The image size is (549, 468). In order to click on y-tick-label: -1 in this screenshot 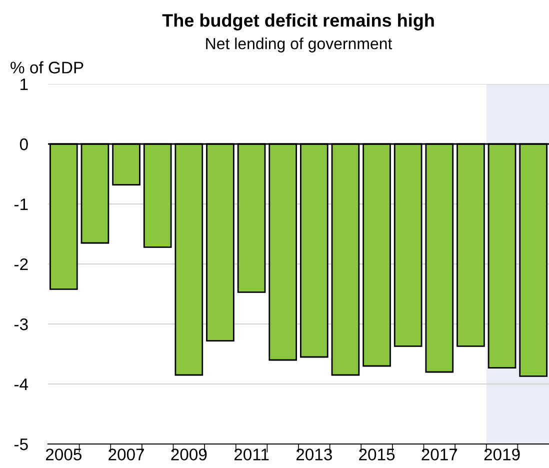, I will do `click(21, 204)`.